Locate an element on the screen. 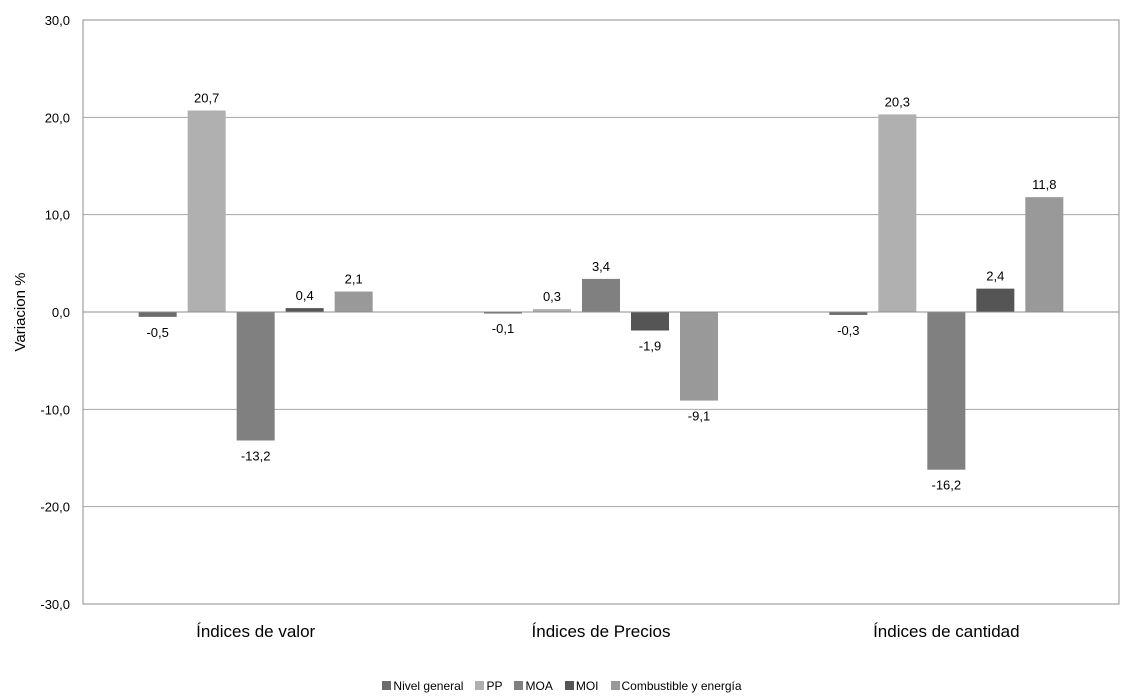 Image resolution: width=1124 pixels, height=696 pixels. data-label: -0,1 is located at coordinates (503, 328).